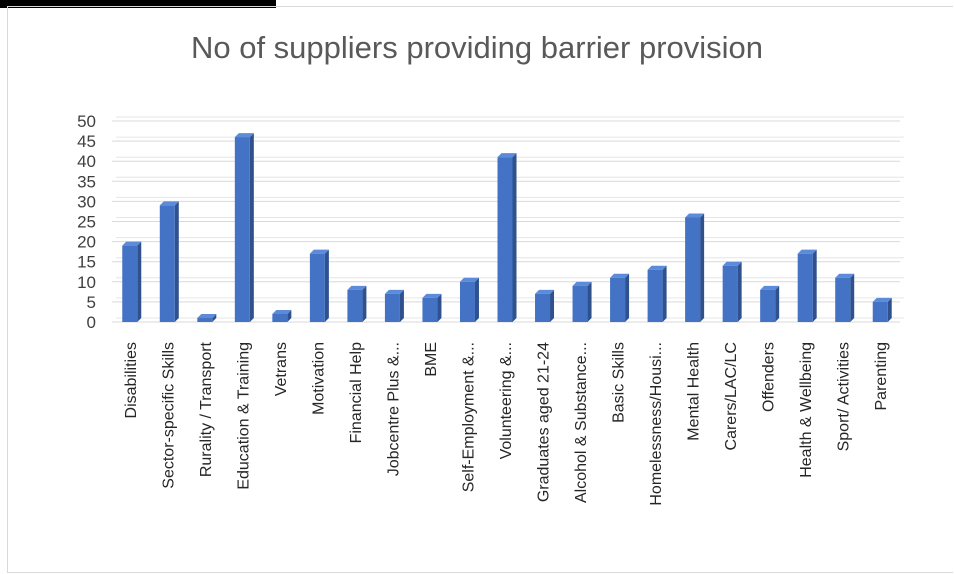  Describe the element at coordinates (91, 322) in the screenshot. I see `y-tick-label: 0` at that location.